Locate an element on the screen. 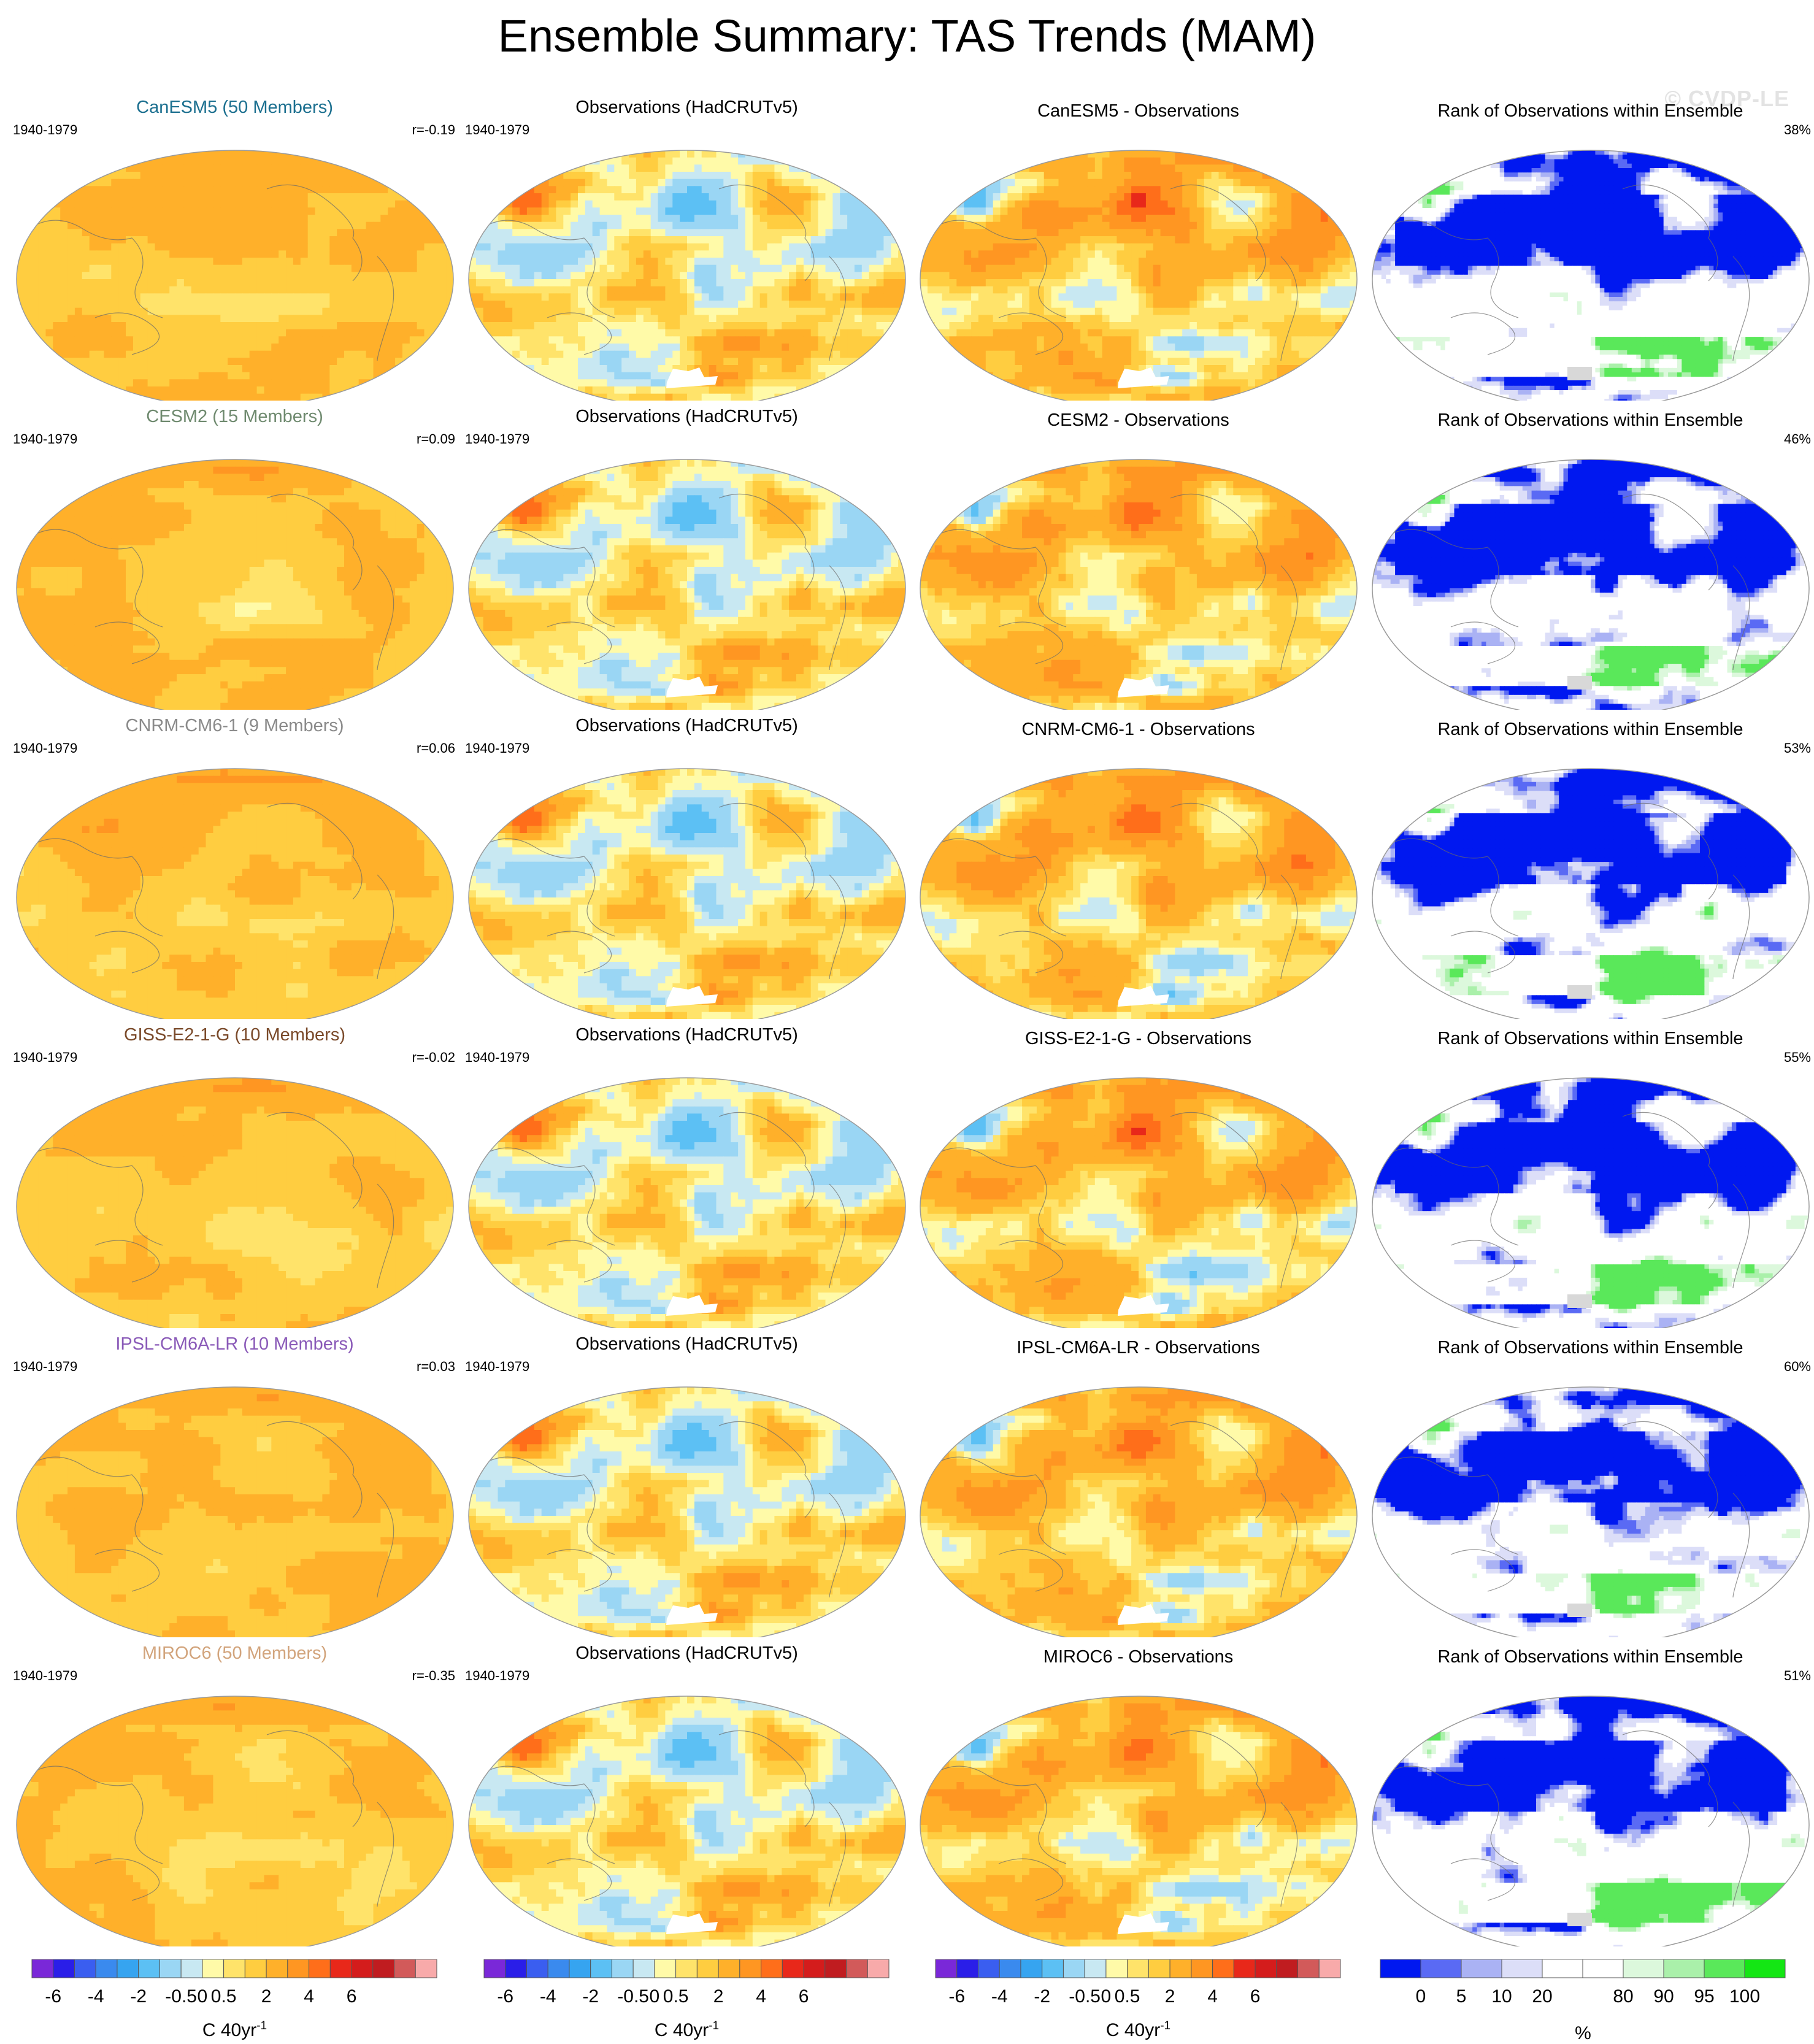 This screenshot has height=2044, width=1814. panel-title: CanESM5 (50 Members) is located at coordinates (234, 108).